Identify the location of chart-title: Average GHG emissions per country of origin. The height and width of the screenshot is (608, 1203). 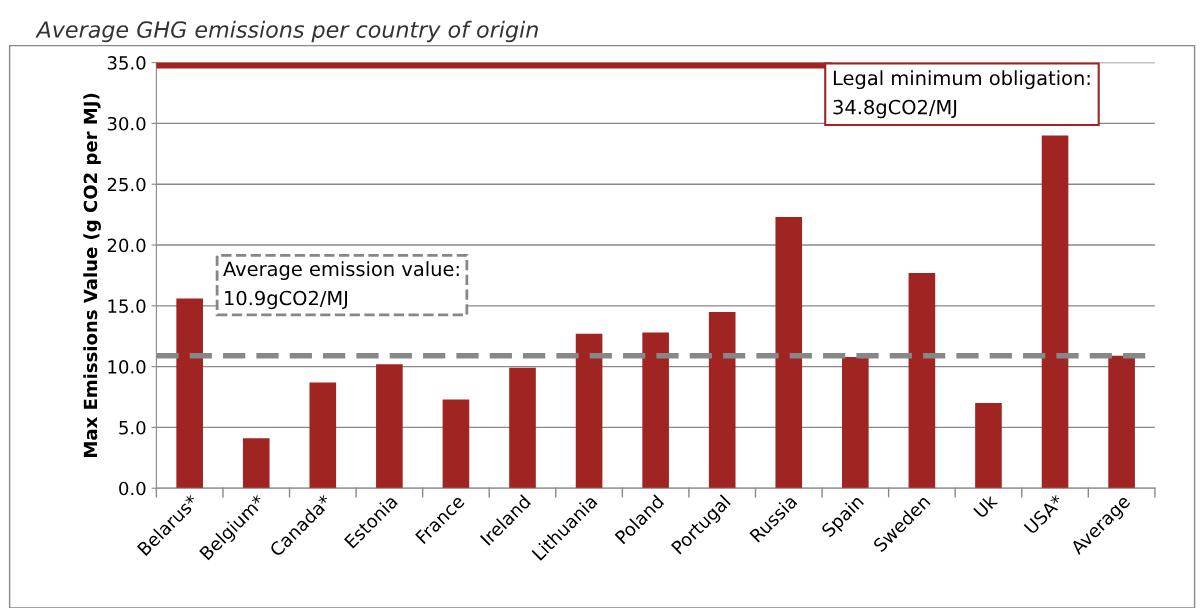
(286, 31).